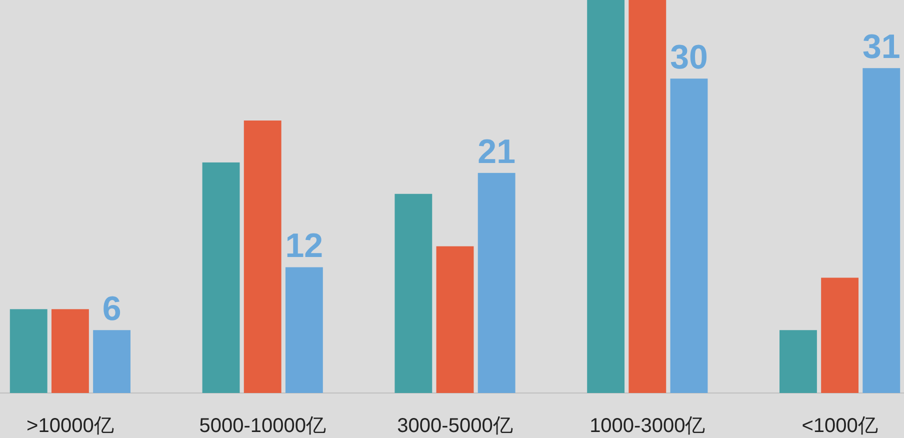 This screenshot has width=904, height=438. What do you see at coordinates (689, 57) in the screenshot?
I see `data-label: 30` at bounding box center [689, 57].